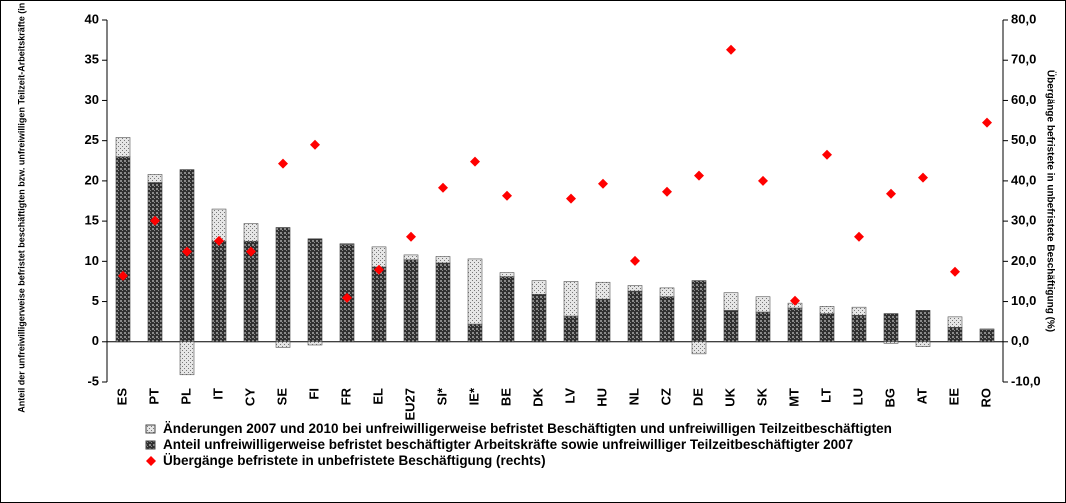 This screenshot has height=503, width=1066. Describe the element at coordinates (569, 396) in the screenshot. I see `x-tick-label: LV` at that location.